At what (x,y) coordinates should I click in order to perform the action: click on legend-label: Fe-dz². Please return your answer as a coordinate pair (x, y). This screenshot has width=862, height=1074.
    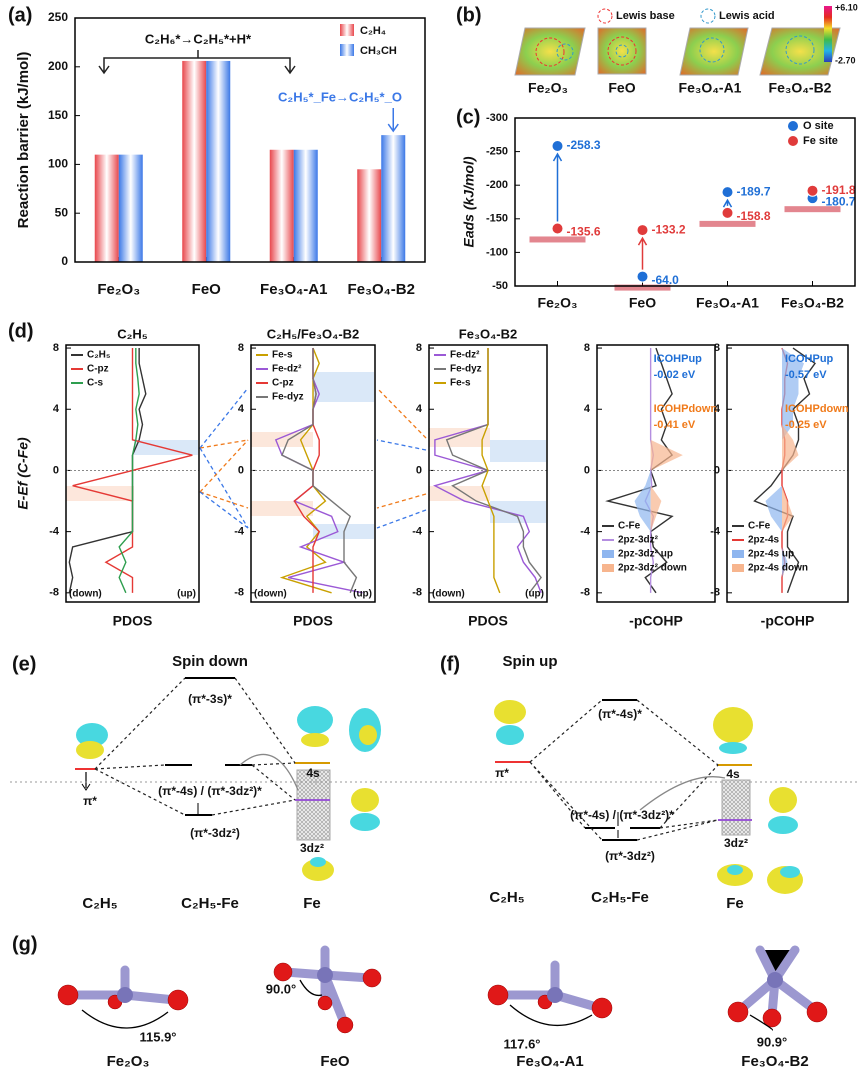
    Looking at the image, I should click on (287, 369).